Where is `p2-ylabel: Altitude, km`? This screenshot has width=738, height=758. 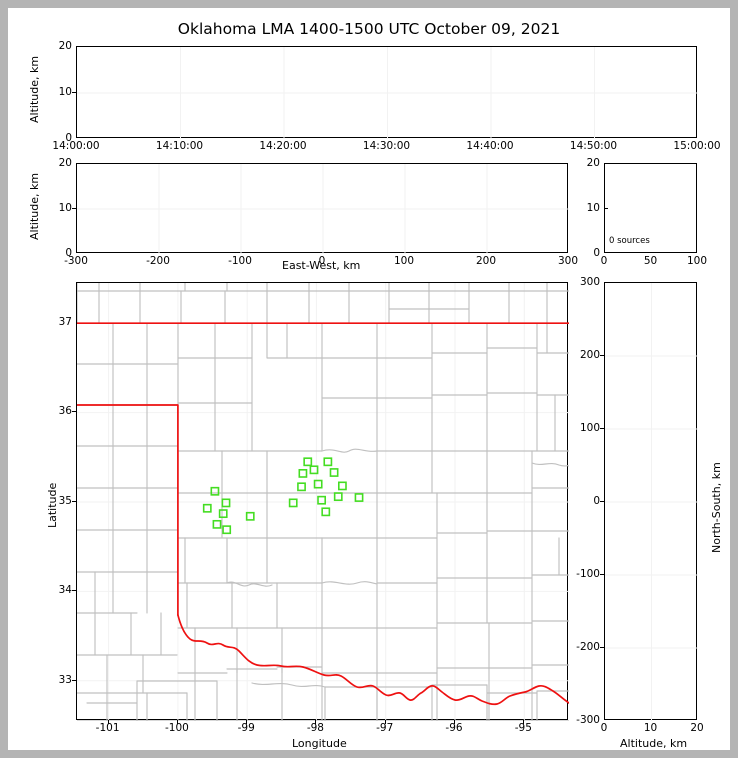
p2-ylabel: Altitude, km is located at coordinates (34, 206).